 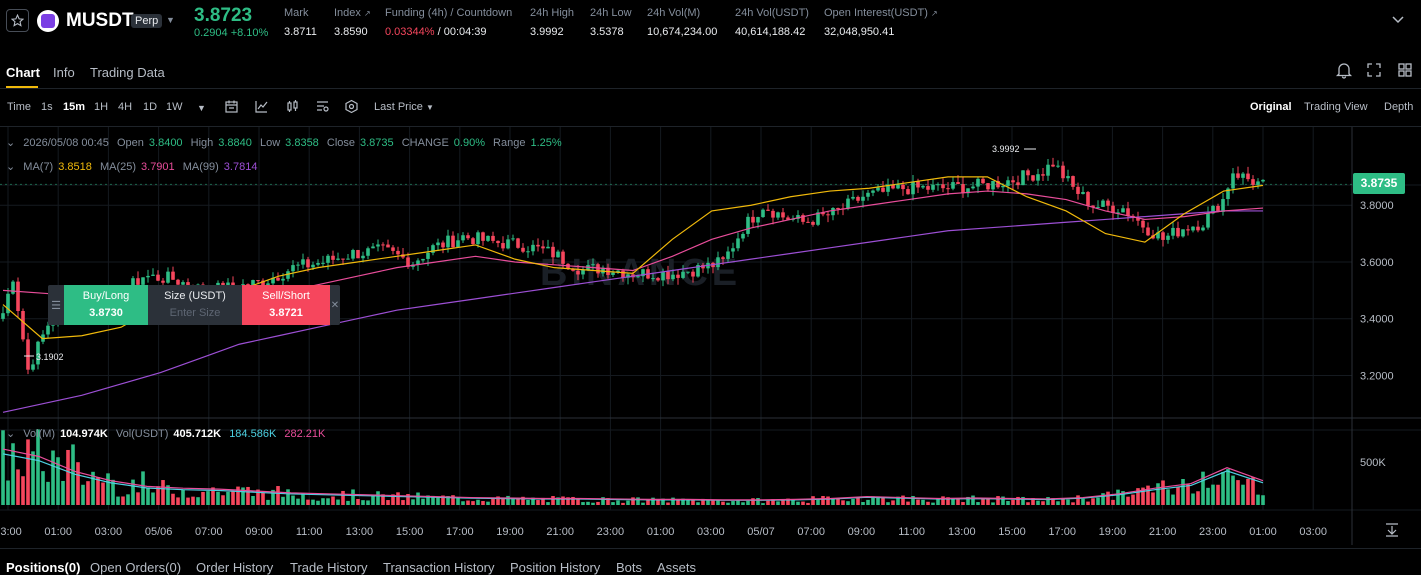 What do you see at coordinates (23, 72) in the screenshot?
I see `tab-chart: Chart` at bounding box center [23, 72].